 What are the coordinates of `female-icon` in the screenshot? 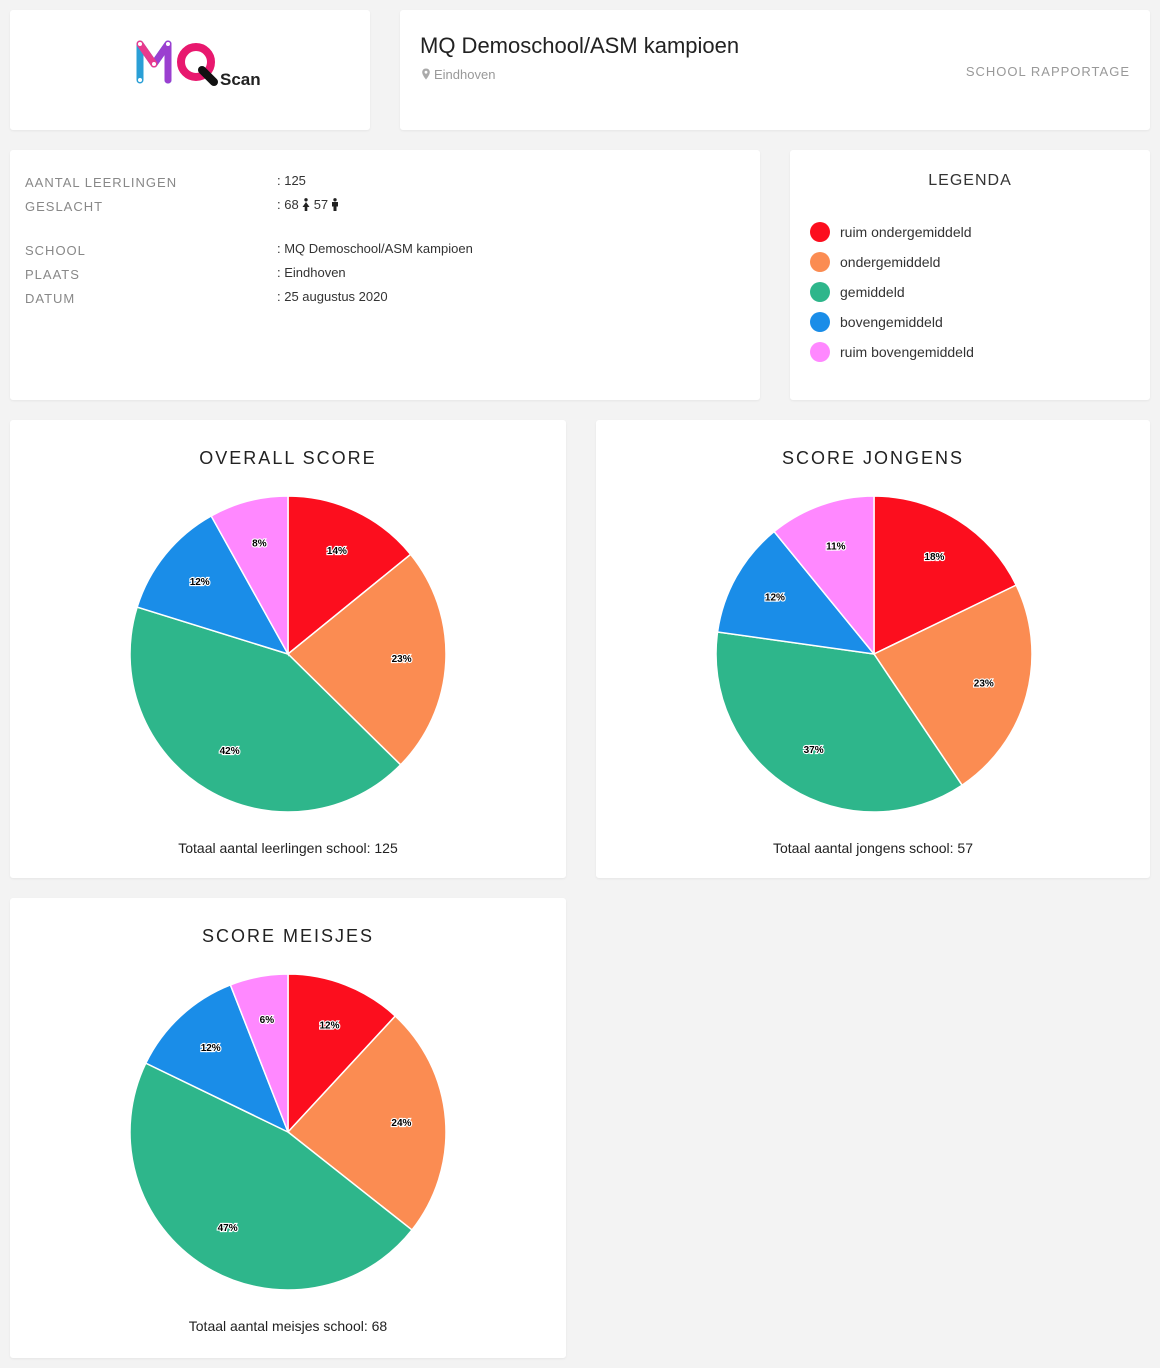 It's located at (306, 204).